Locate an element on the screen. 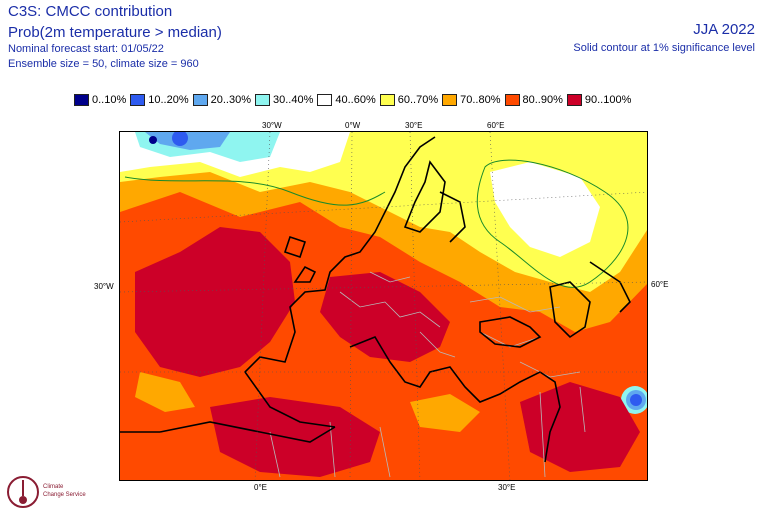  legend-label: 40..60% is located at coordinates (355, 100).